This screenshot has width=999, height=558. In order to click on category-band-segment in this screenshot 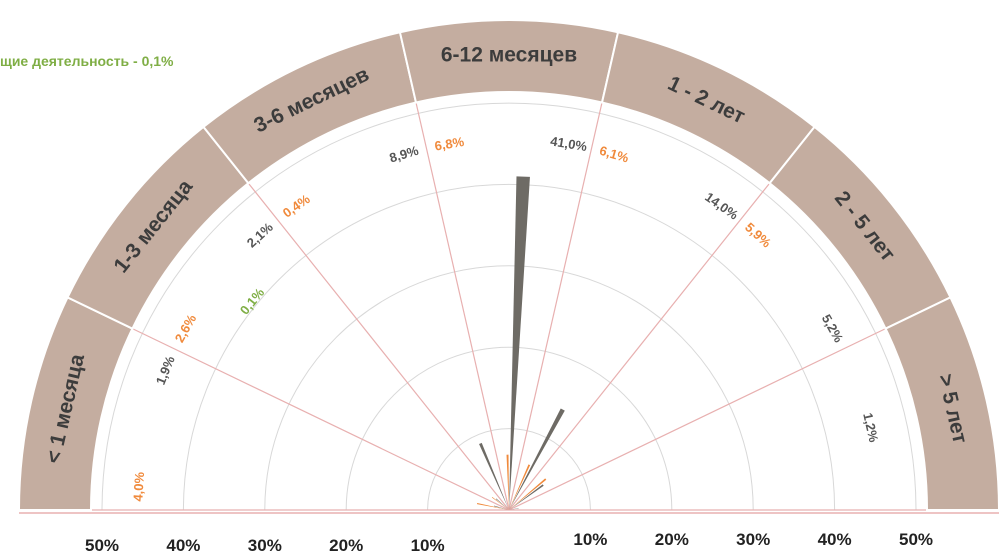, I will do `click(941, 403)`.